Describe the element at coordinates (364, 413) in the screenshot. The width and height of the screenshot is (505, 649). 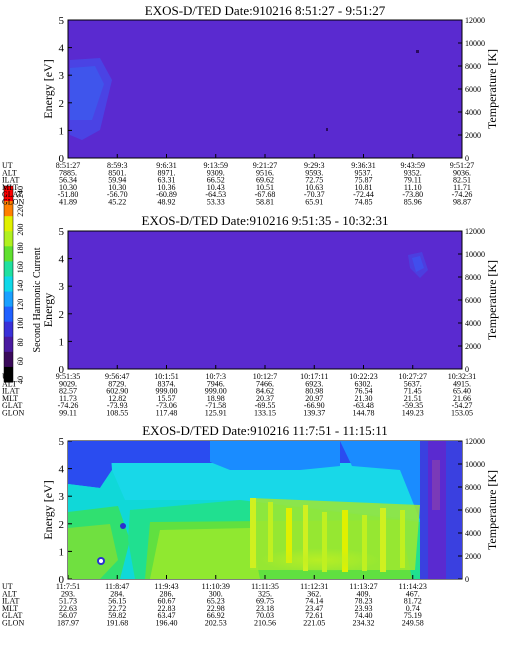
I see `table-cell: 144.78` at that location.